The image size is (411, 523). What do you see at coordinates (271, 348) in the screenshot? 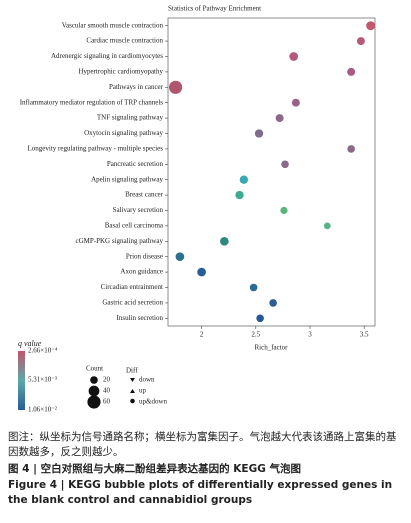
I see `x-axis-label: Rich_factor` at bounding box center [271, 348].